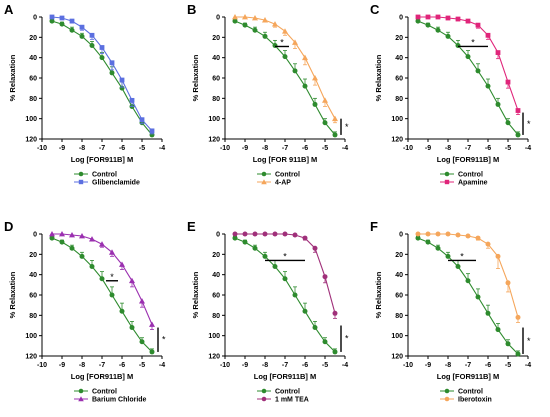 Image resolution: width=550 pixels, height=417 pixels. I want to click on legend-entry: Barium Chloride, so click(110, 400).